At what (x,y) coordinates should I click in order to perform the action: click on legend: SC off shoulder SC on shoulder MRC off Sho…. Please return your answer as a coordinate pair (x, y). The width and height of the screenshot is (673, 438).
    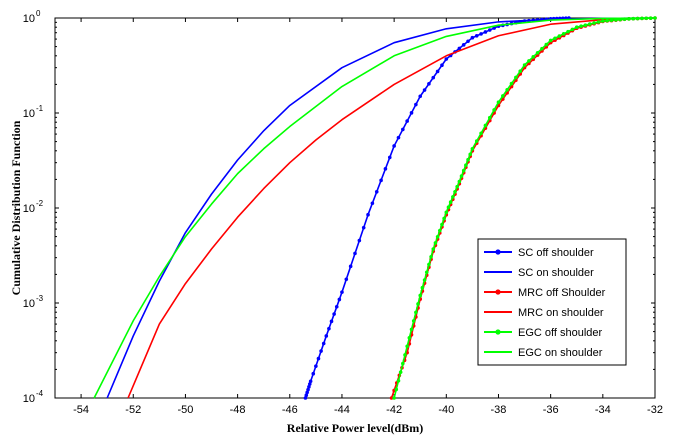
    Looking at the image, I should click on (552, 302).